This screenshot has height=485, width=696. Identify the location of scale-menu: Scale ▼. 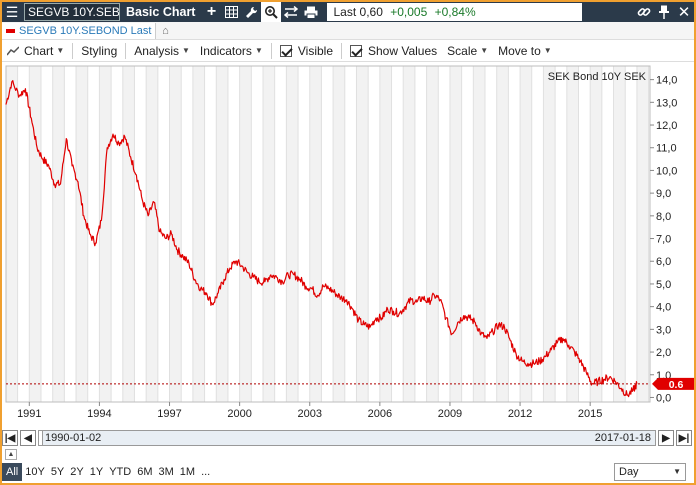
(467, 51).